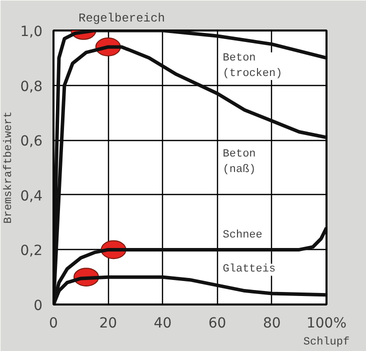  Describe the element at coordinates (242, 235) in the screenshot. I see `series-label: Schnee` at that location.